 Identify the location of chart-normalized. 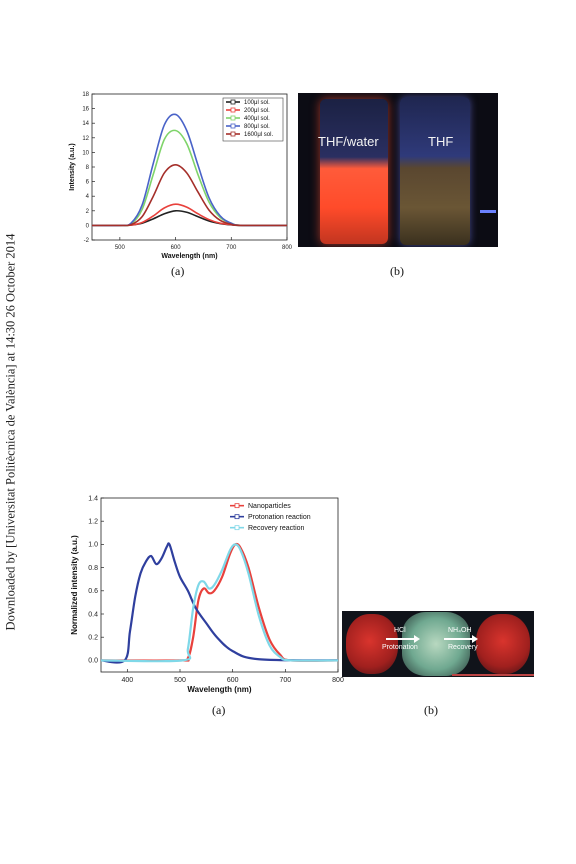
(219, 585).